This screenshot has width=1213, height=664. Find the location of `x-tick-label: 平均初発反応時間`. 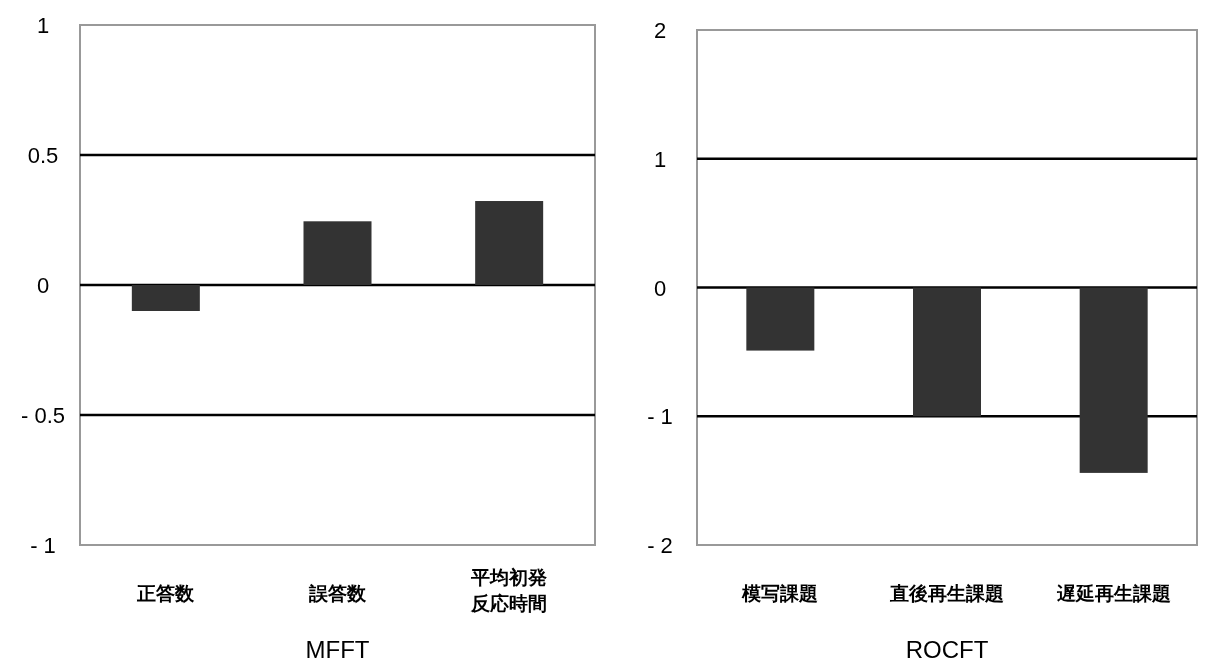

x-tick-label: 平均初発反応時間 is located at coordinates (509, 590).